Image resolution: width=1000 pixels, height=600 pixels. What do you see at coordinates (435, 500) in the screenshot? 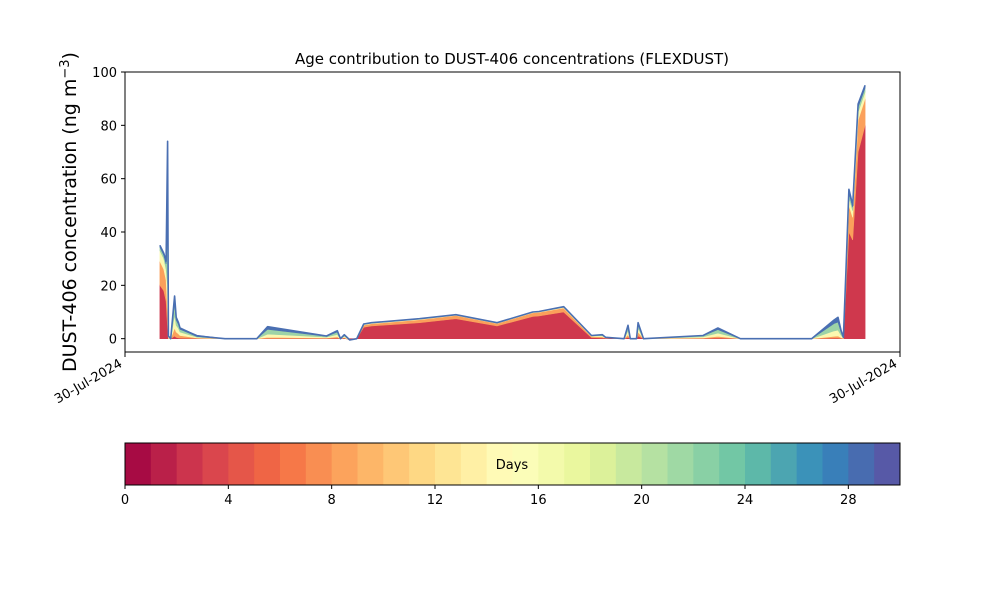
I see `colorbar-tick-label-12: 12` at bounding box center [435, 500].